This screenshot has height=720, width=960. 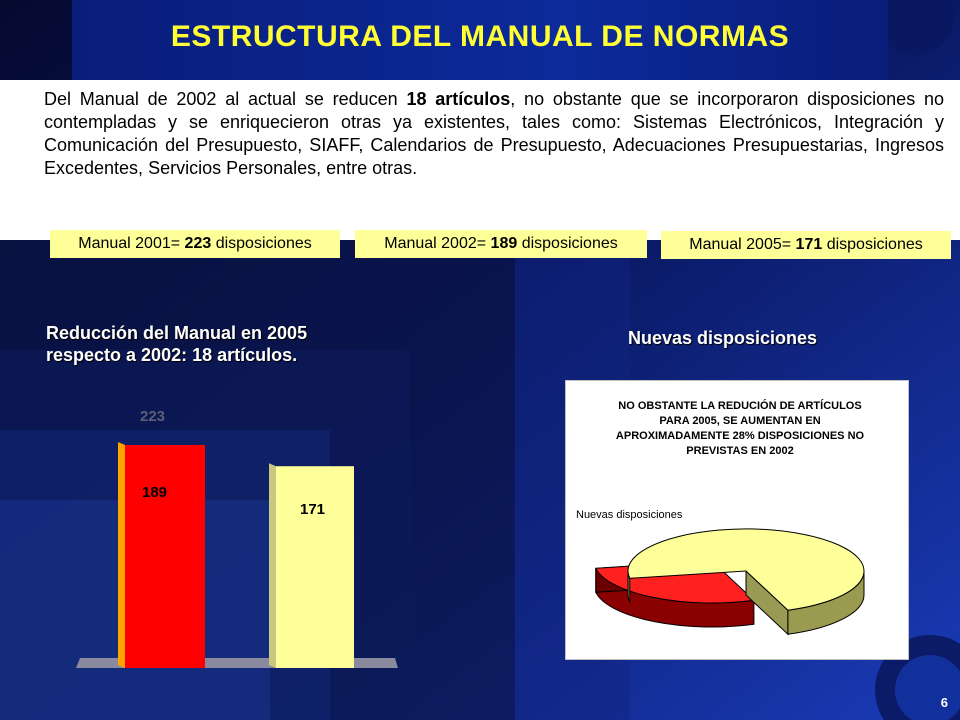 What do you see at coordinates (567, 243) in the screenshot?
I see `count-2002-suffix: disposiciones` at bounding box center [567, 243].